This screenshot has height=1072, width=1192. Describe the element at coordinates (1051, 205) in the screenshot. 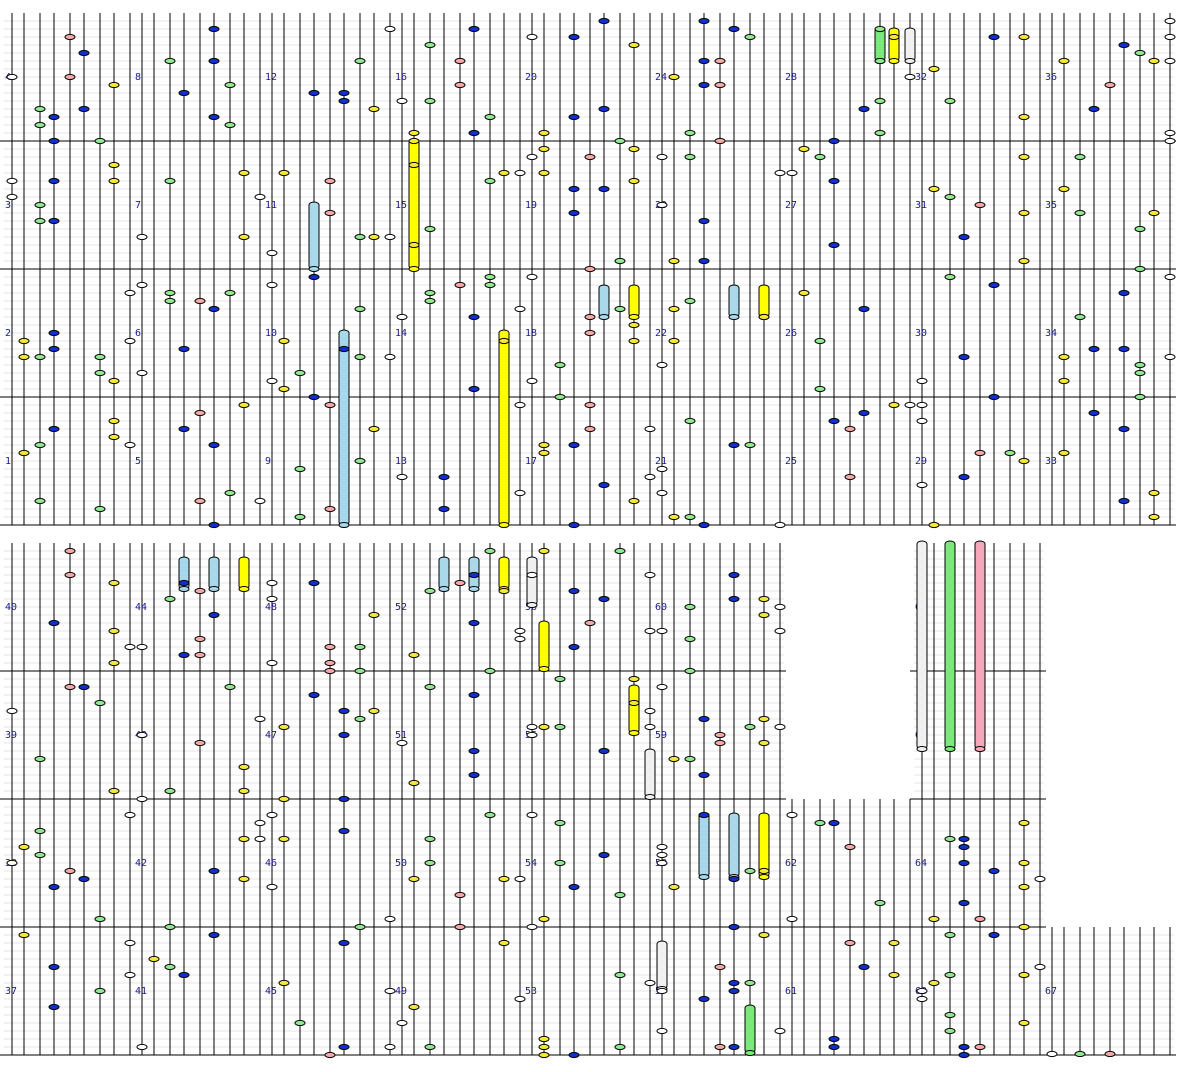

I see `measure-number: 35` at that location.